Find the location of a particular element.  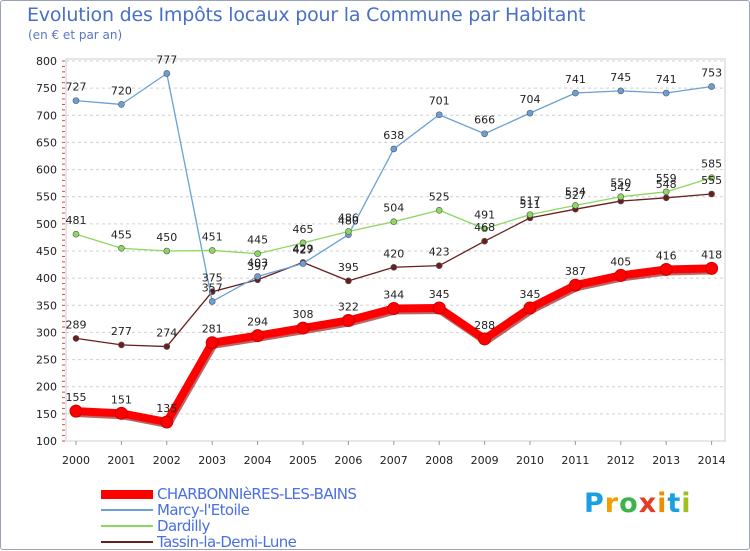

legend-label: CHARBONNIèRES-LES-BAINS is located at coordinates (257, 494).